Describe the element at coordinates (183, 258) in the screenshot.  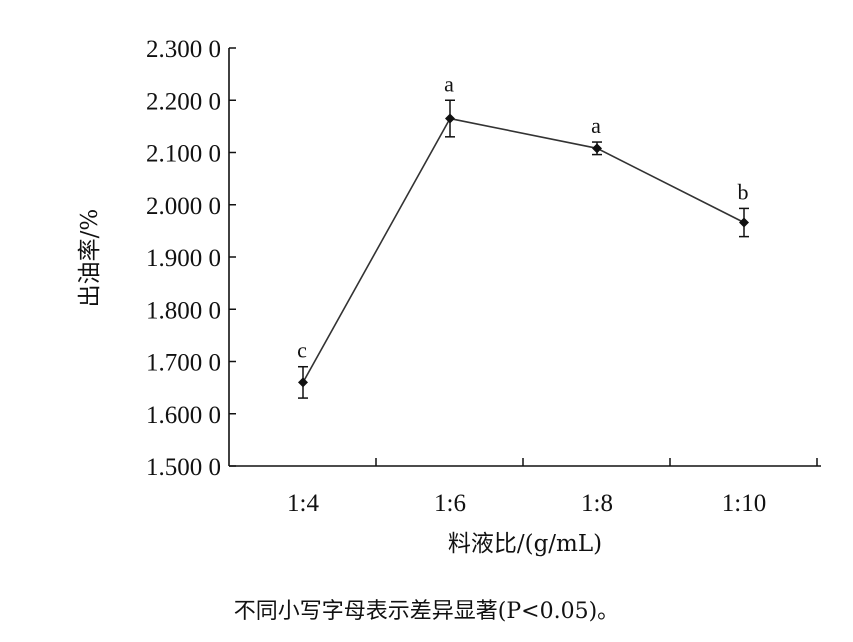
I see `y-tick-label: 1.900 0` at that location.